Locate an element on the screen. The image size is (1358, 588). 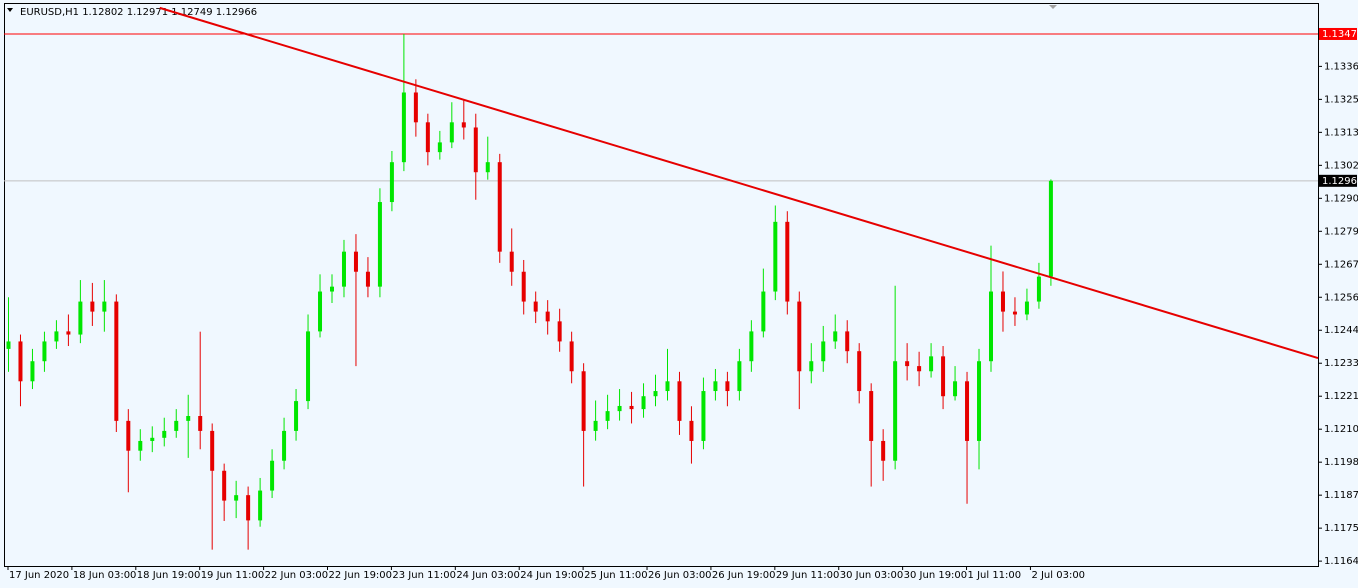
x-tick-label: 23 Jun 11:00 is located at coordinates (424, 575).